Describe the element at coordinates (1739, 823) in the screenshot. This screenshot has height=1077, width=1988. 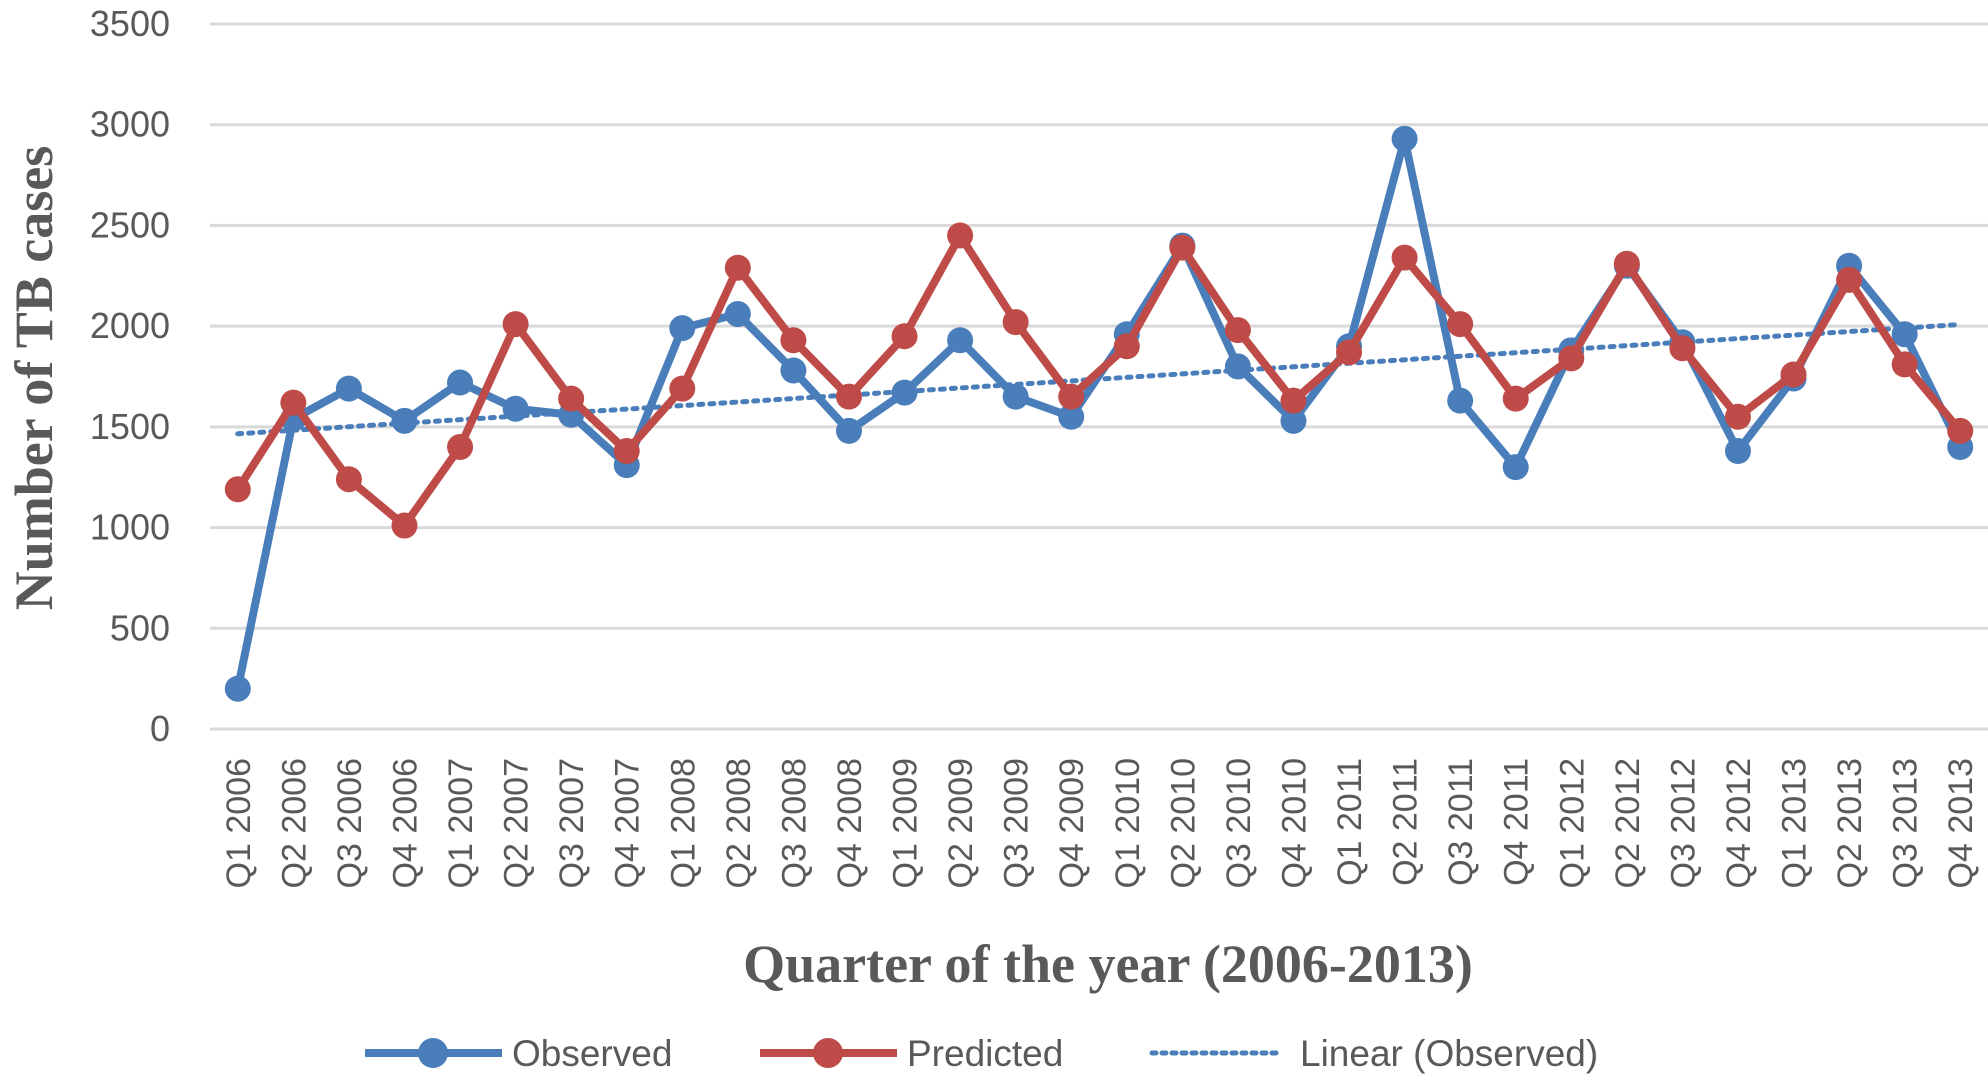
I see `x-tick-label: Q4 2012` at that location.